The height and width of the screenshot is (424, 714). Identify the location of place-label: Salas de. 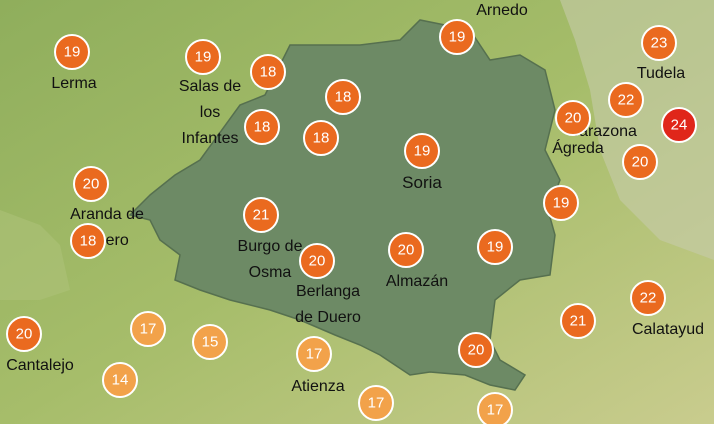
(210, 86).